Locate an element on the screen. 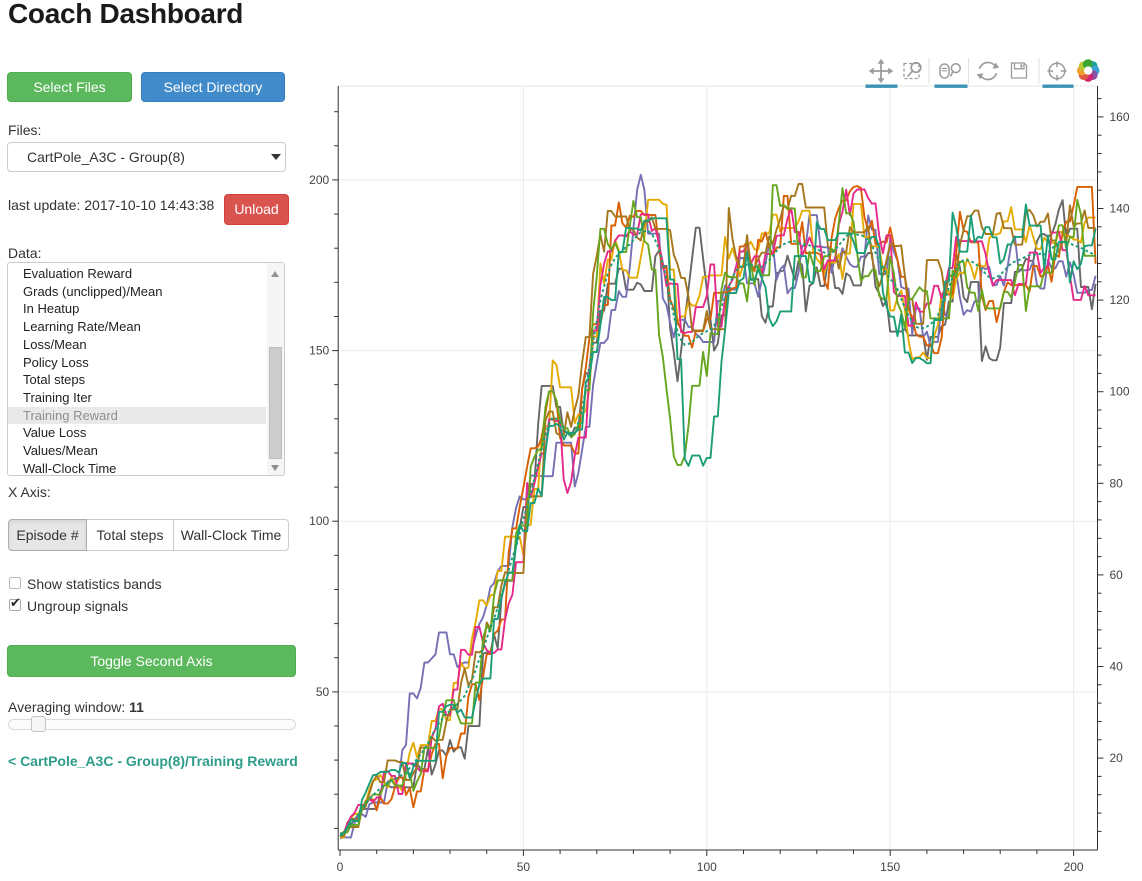 This screenshot has width=1142, height=881. svg-text: 160 is located at coordinates (1120, 117).